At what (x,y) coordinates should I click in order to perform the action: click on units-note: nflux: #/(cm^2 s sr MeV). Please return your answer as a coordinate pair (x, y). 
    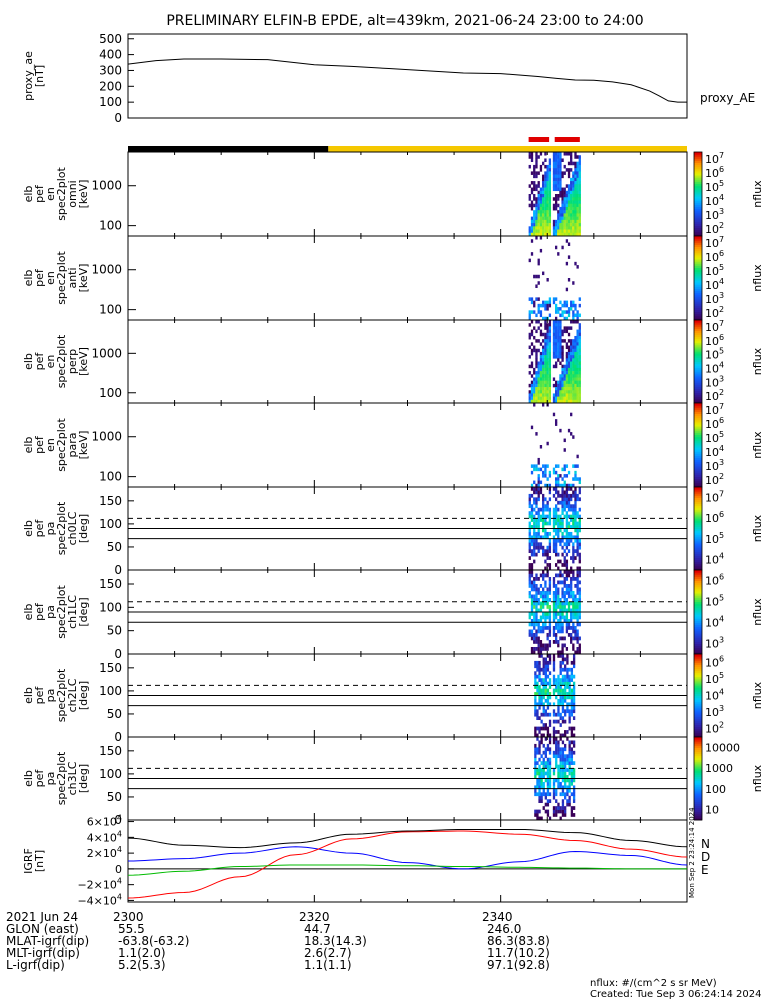
    Looking at the image, I should click on (653, 983).